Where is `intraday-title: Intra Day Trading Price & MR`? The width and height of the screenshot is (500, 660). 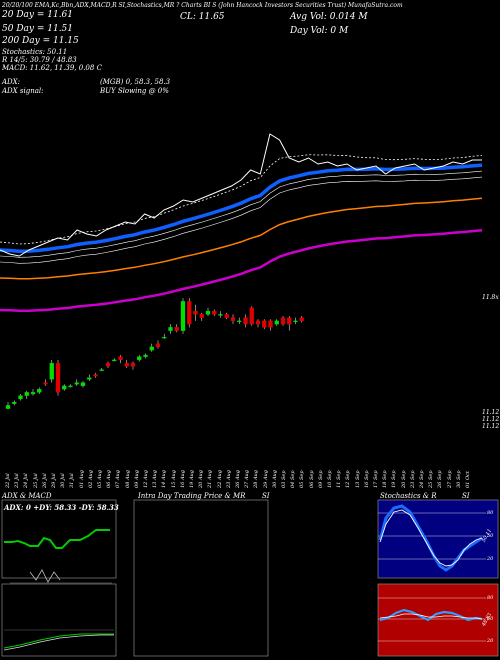 intraday-title: Intra Day Trading Price & MR is located at coordinates (192, 496).